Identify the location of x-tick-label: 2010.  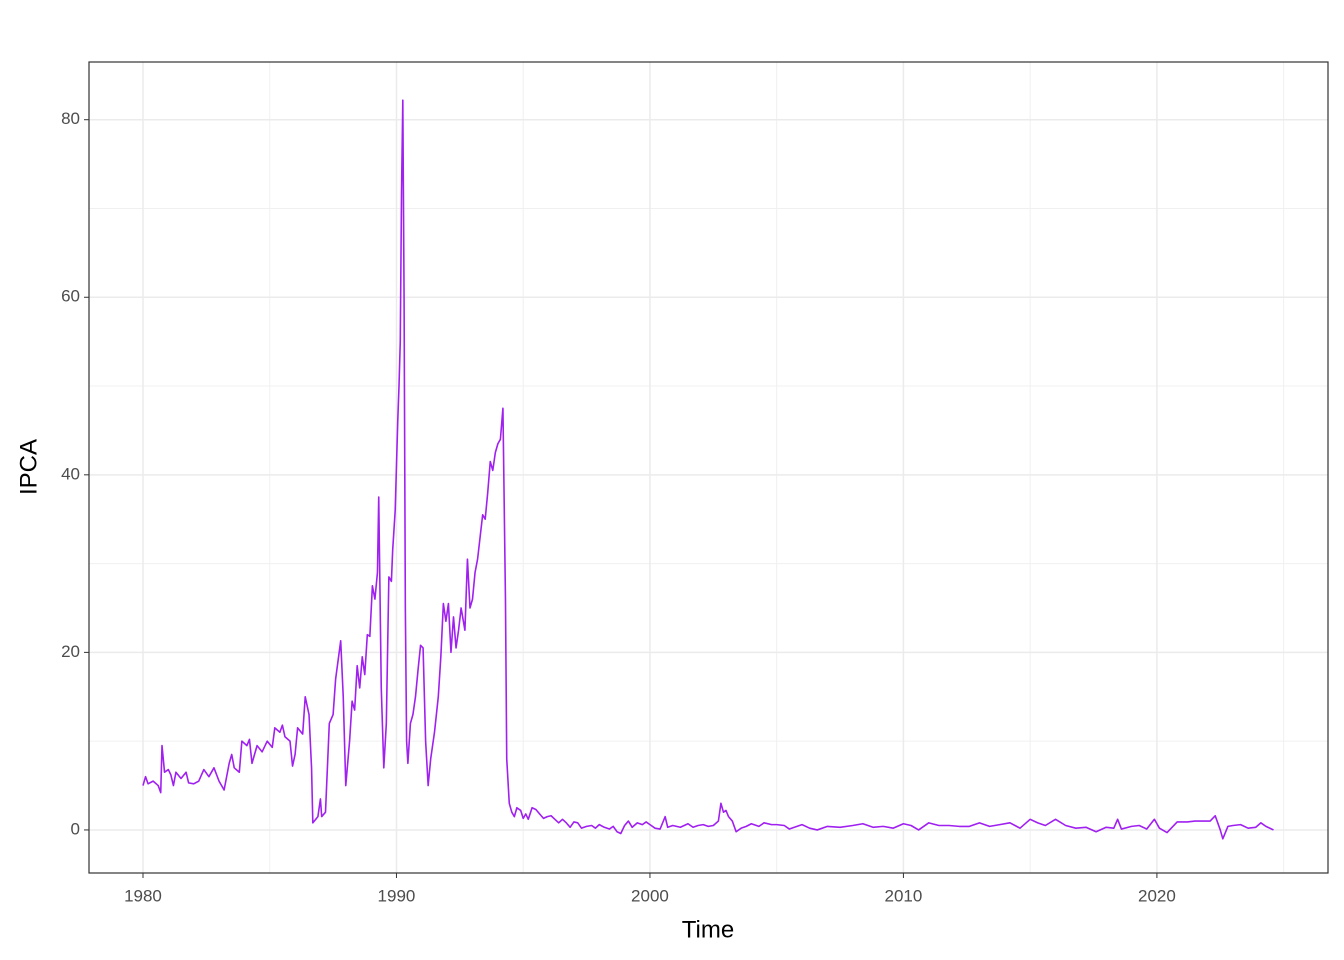
(904, 895).